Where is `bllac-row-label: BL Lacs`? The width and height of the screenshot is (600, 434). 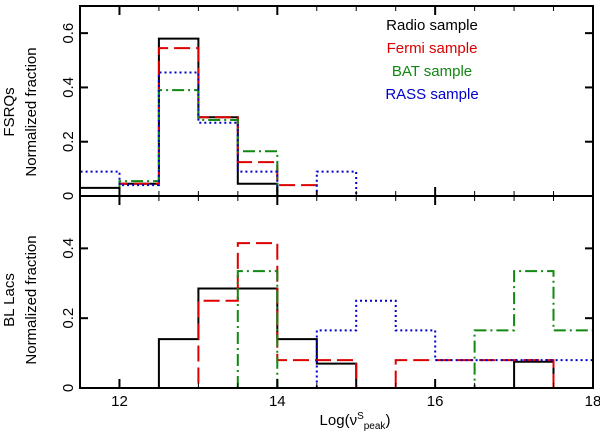
bllac-row-label: BL Lacs is located at coordinates (9, 300).